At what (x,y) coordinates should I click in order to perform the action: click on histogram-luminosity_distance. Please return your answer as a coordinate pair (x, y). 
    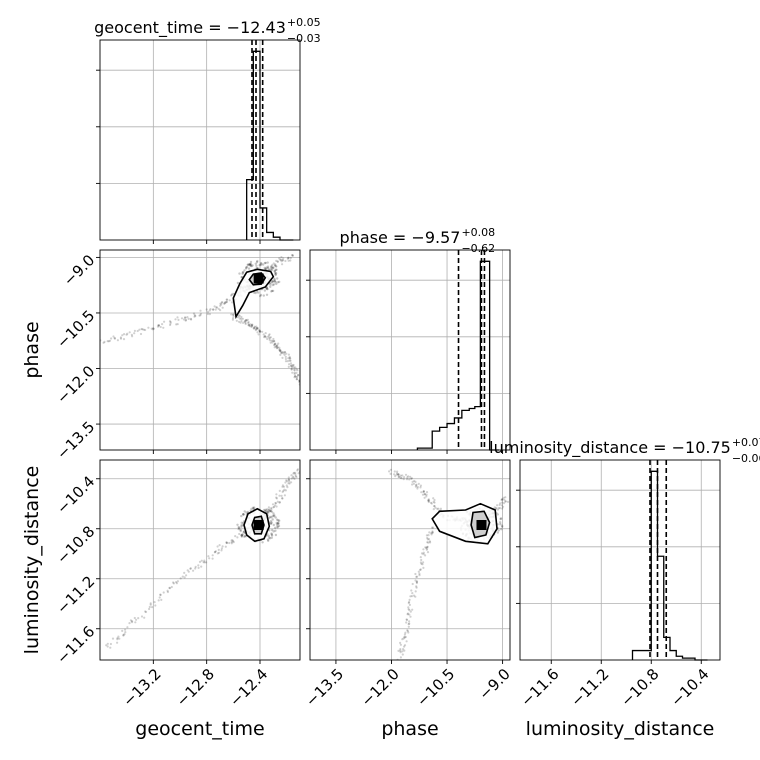
    Looking at the image, I should click on (669, 565).